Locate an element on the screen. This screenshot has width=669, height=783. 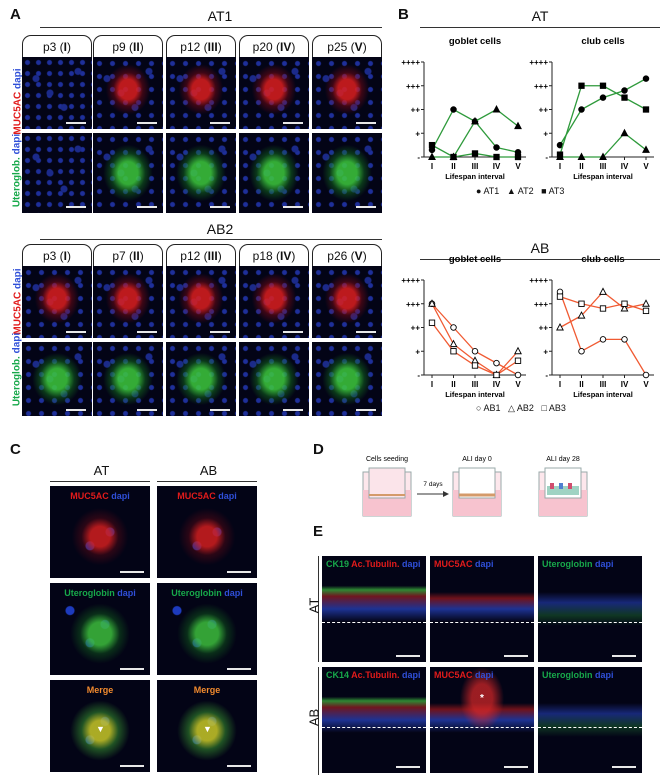
chart-title: goblet cells is located at coordinates (475, 41).